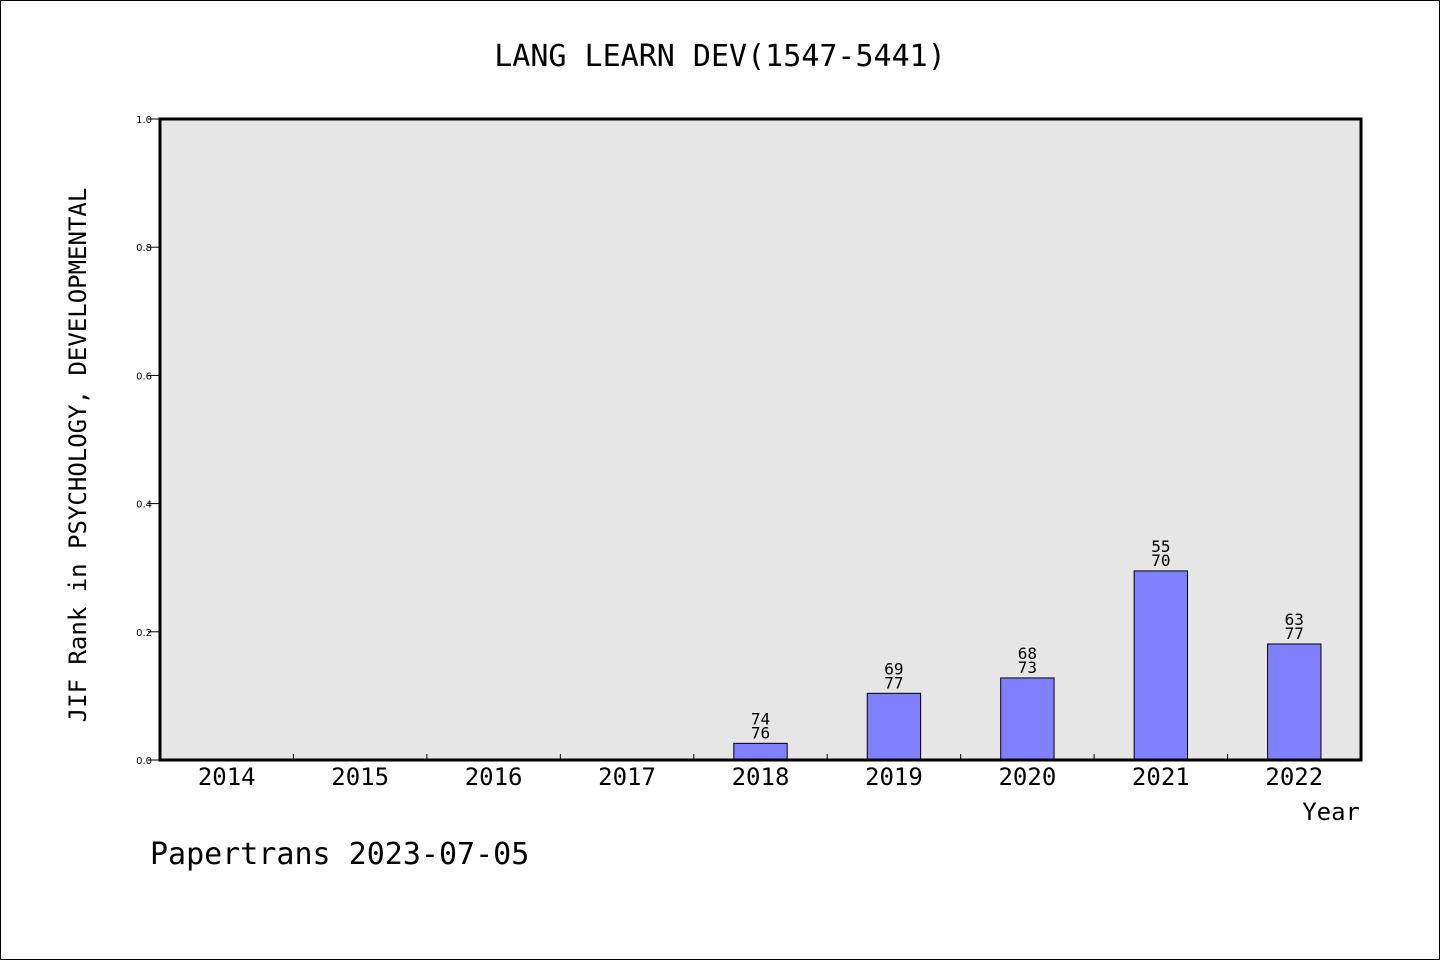 This screenshot has width=1440, height=960. I want to click on y-tick-label: 0.6, so click(144, 376).